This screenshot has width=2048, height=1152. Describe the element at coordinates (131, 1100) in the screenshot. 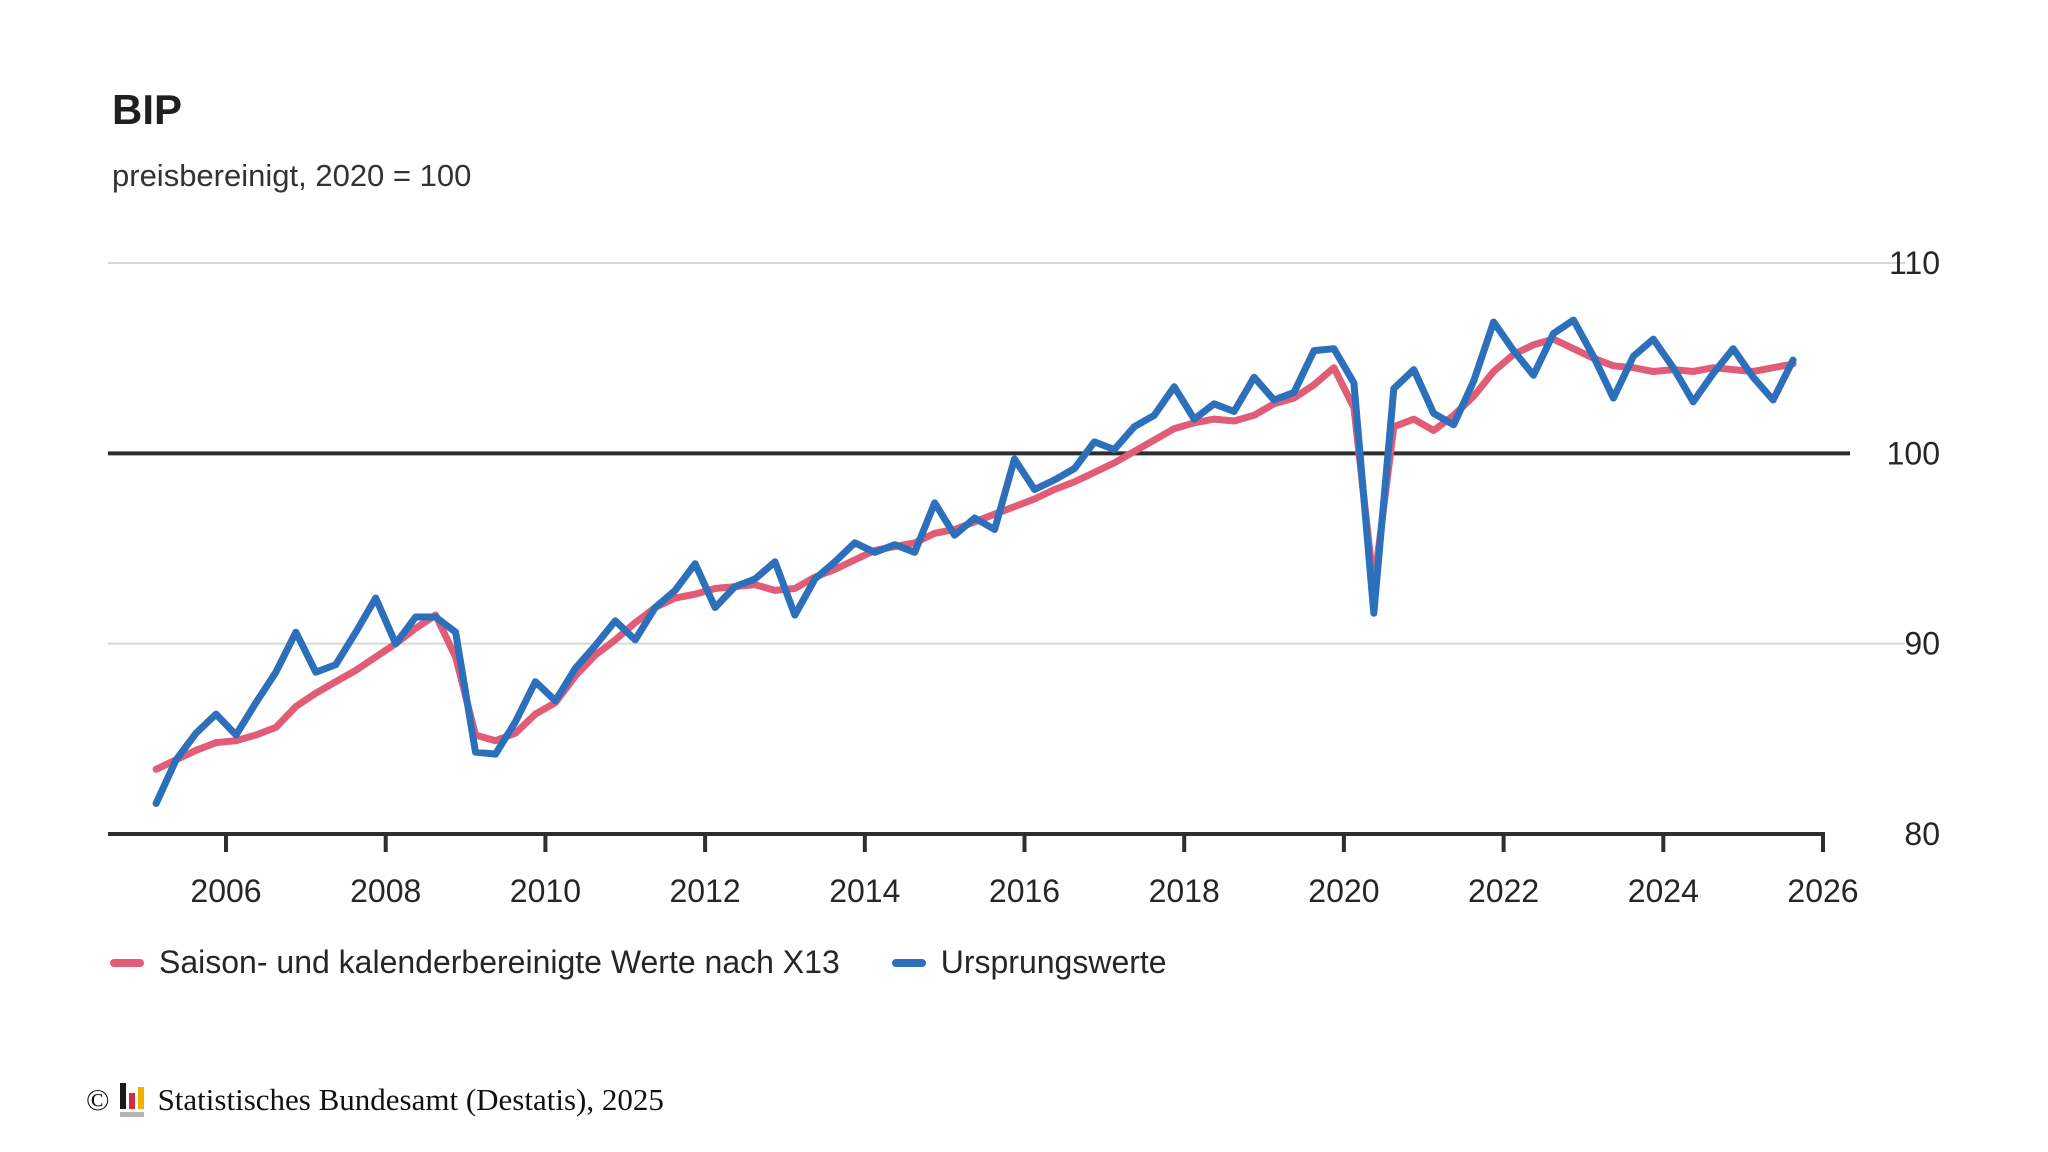

I see `destatis-logo-icon` at that location.